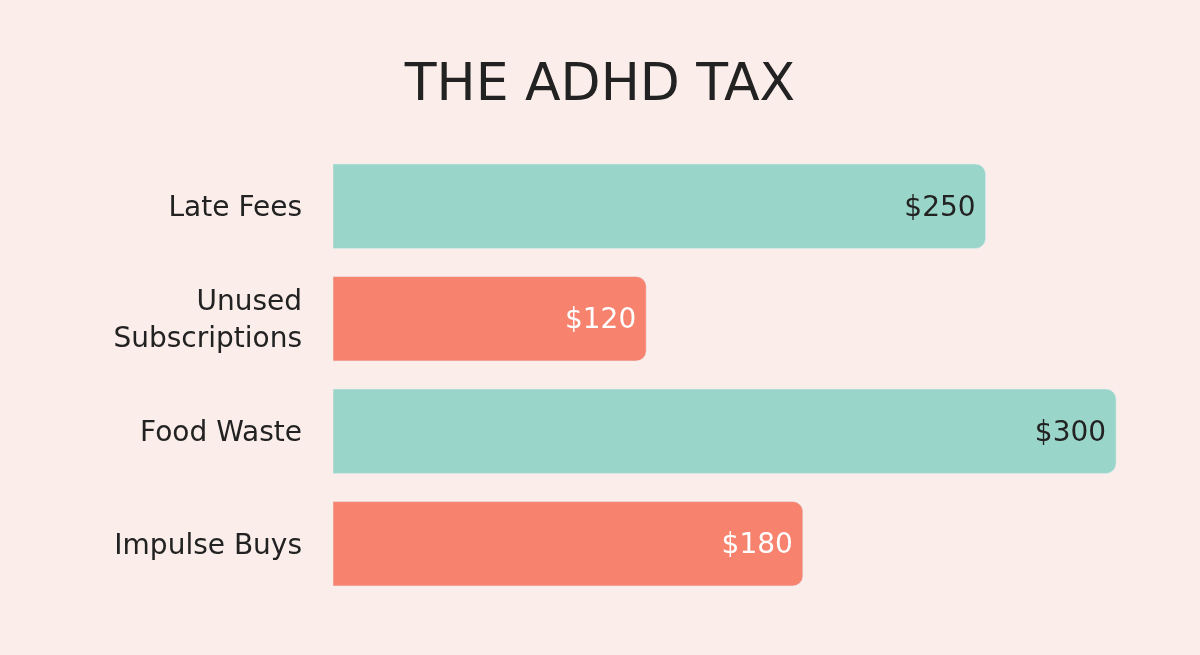 The image size is (1200, 655). Describe the element at coordinates (221, 432) in the screenshot. I see `y-tick-label: Food Waste` at that location.